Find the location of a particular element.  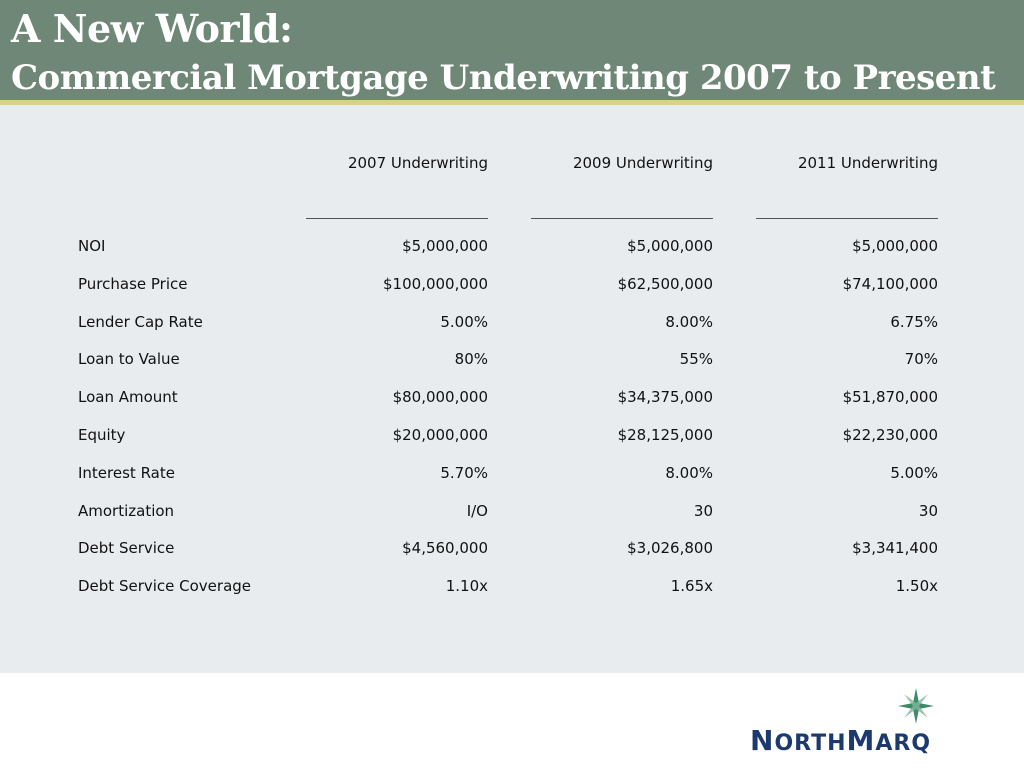

cell-2007: $20,000,000 is located at coordinates (440, 435).